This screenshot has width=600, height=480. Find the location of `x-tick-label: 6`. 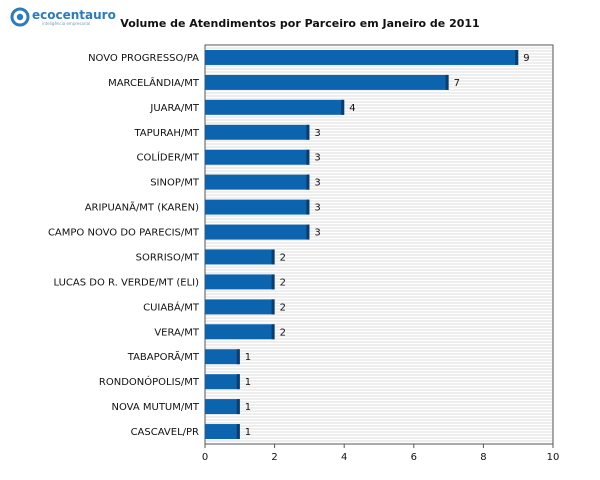

x-tick-label: 6 is located at coordinates (414, 457).